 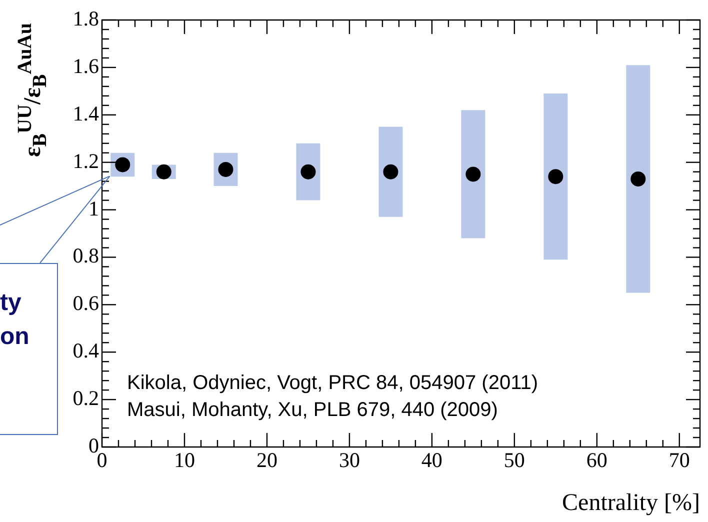 I want to click on annotation: Kikola, Odyniec, Vogt, PRC 84, 054907 (2011), so click(x=332, y=383).